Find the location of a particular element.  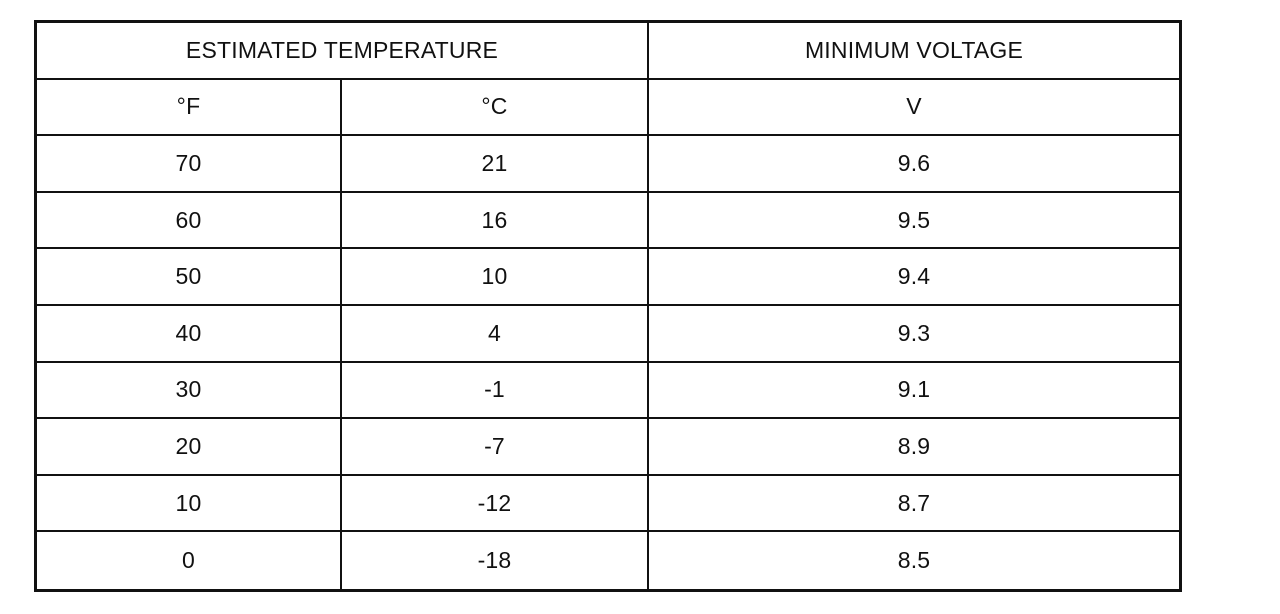

cell-fahrenheit: 60 is located at coordinates (189, 221).